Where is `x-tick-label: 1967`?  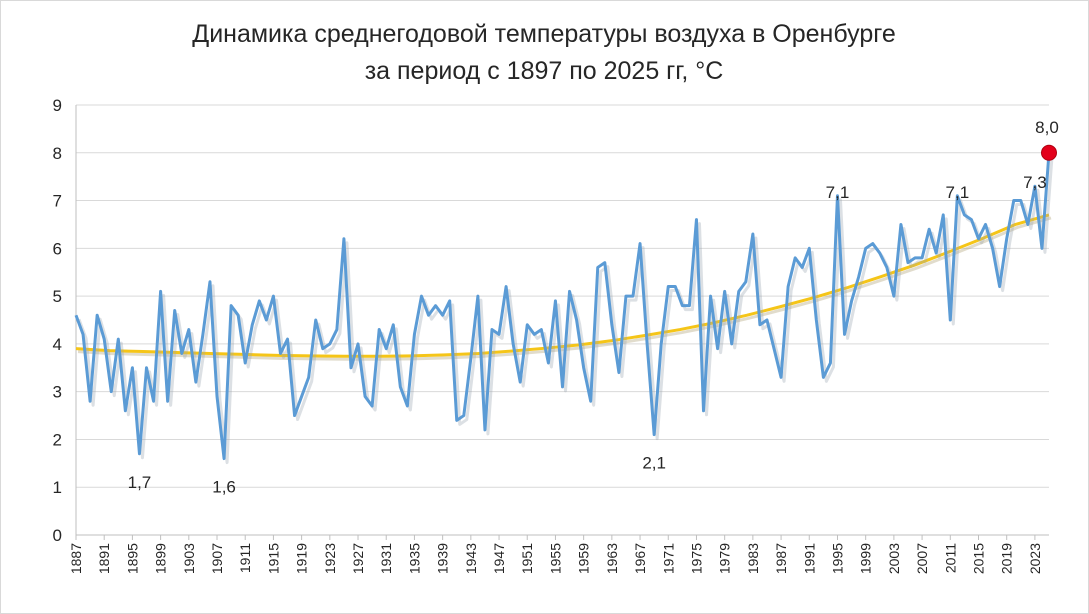
x-tick-label: 1967 is located at coordinates (640, 558).